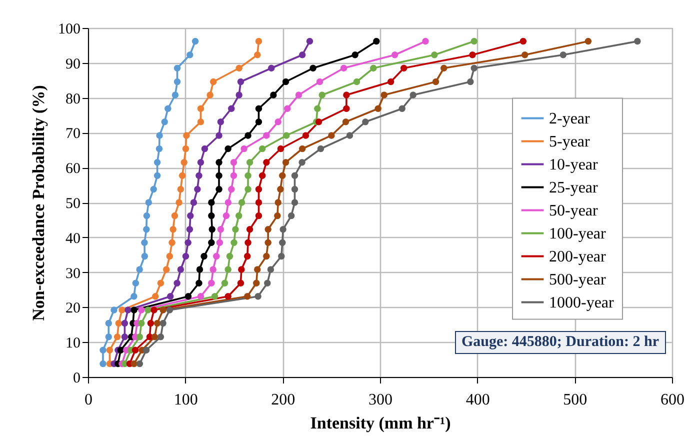  Describe the element at coordinates (76, 378) in the screenshot. I see `y-tick-label: 0` at that location.